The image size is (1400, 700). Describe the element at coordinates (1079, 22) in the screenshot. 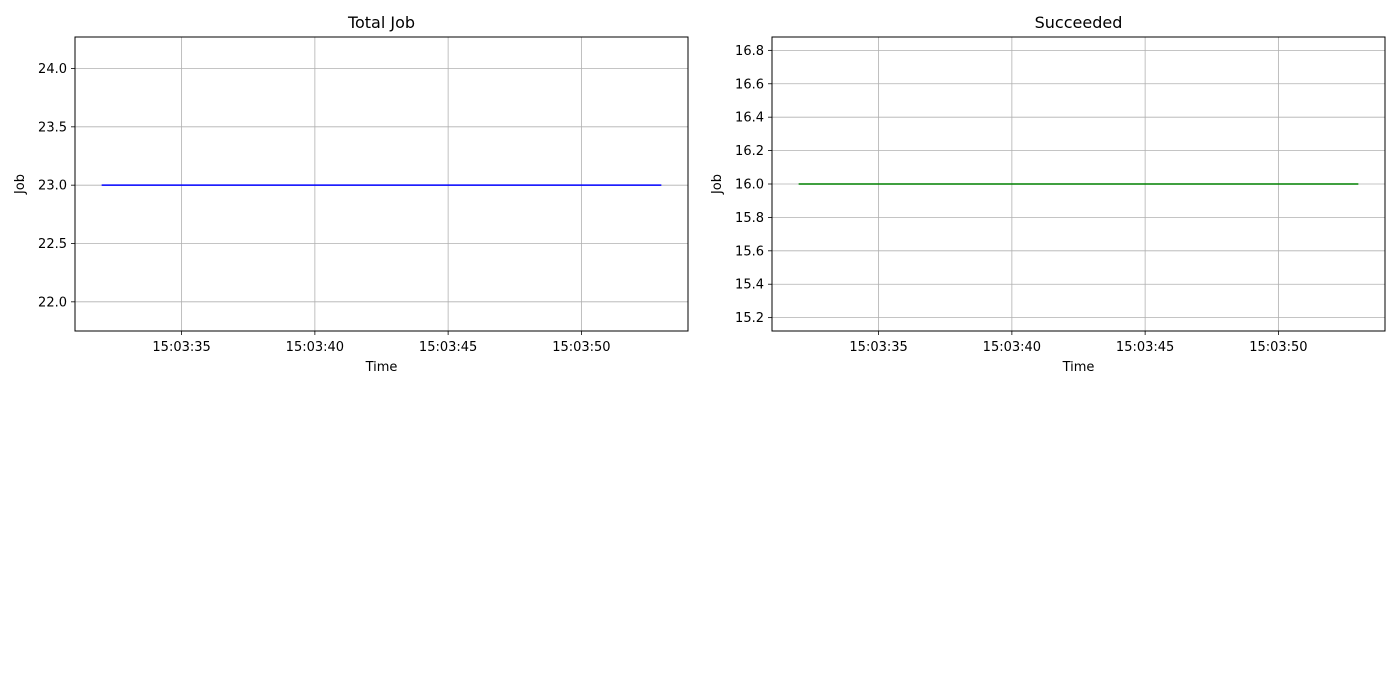

I see `chart-title: Succeeded` at that location.